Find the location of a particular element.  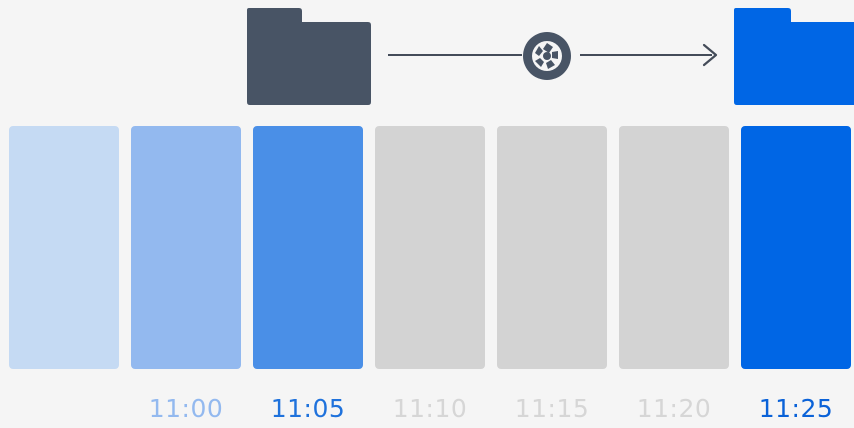

target-folder-icon is located at coordinates (794, 56).